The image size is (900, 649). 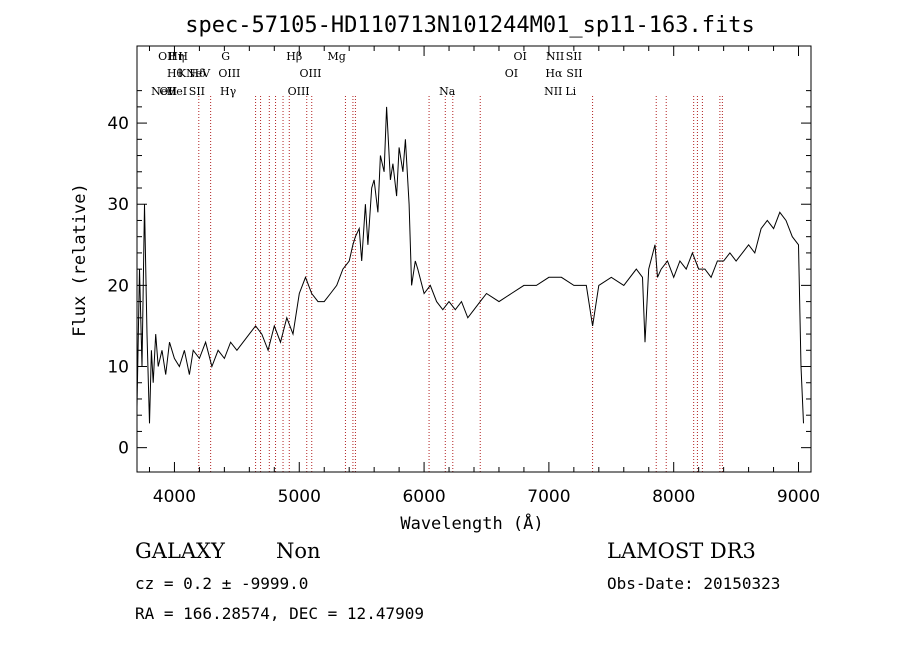 I want to click on x-tick-label: 9000, so click(x=798, y=497).